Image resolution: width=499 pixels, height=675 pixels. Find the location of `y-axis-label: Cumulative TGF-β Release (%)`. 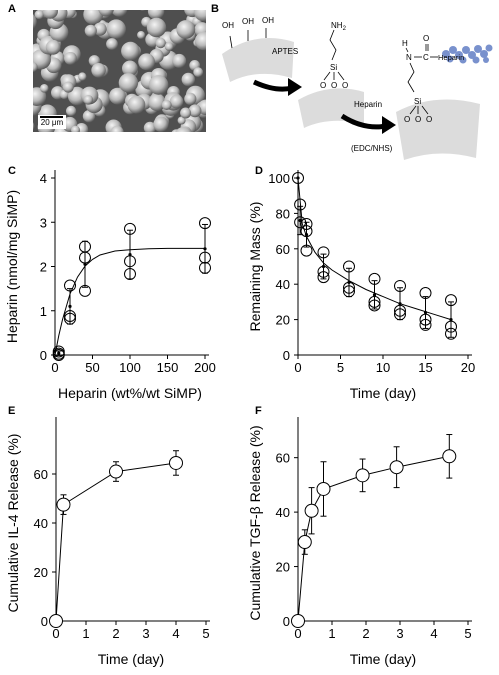

y-axis-label: Cumulative TGF-β Release (%) is located at coordinates (255, 522).